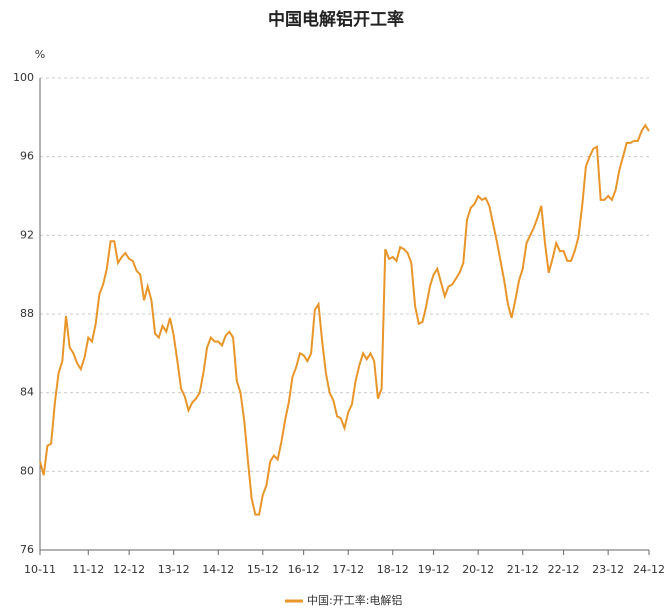  I want to click on x-tick-label: 22-12, so click(564, 569).